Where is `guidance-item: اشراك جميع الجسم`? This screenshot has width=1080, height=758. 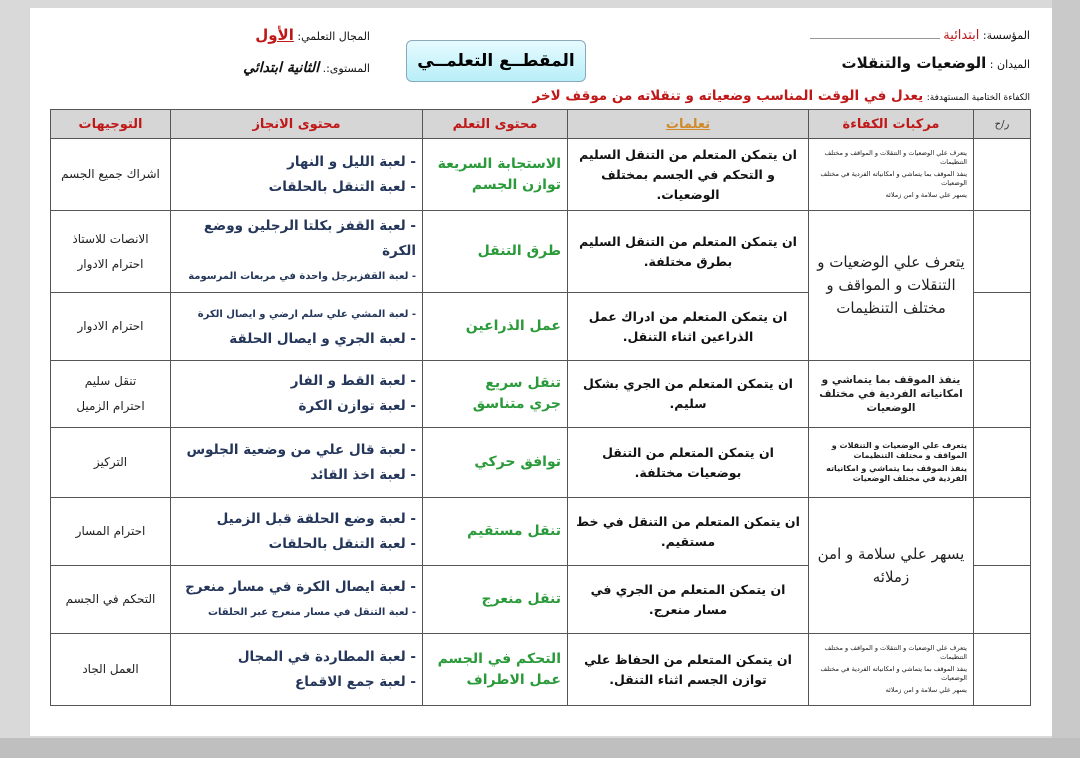 guidance-item: اشراك جميع الجسم is located at coordinates (110, 174).